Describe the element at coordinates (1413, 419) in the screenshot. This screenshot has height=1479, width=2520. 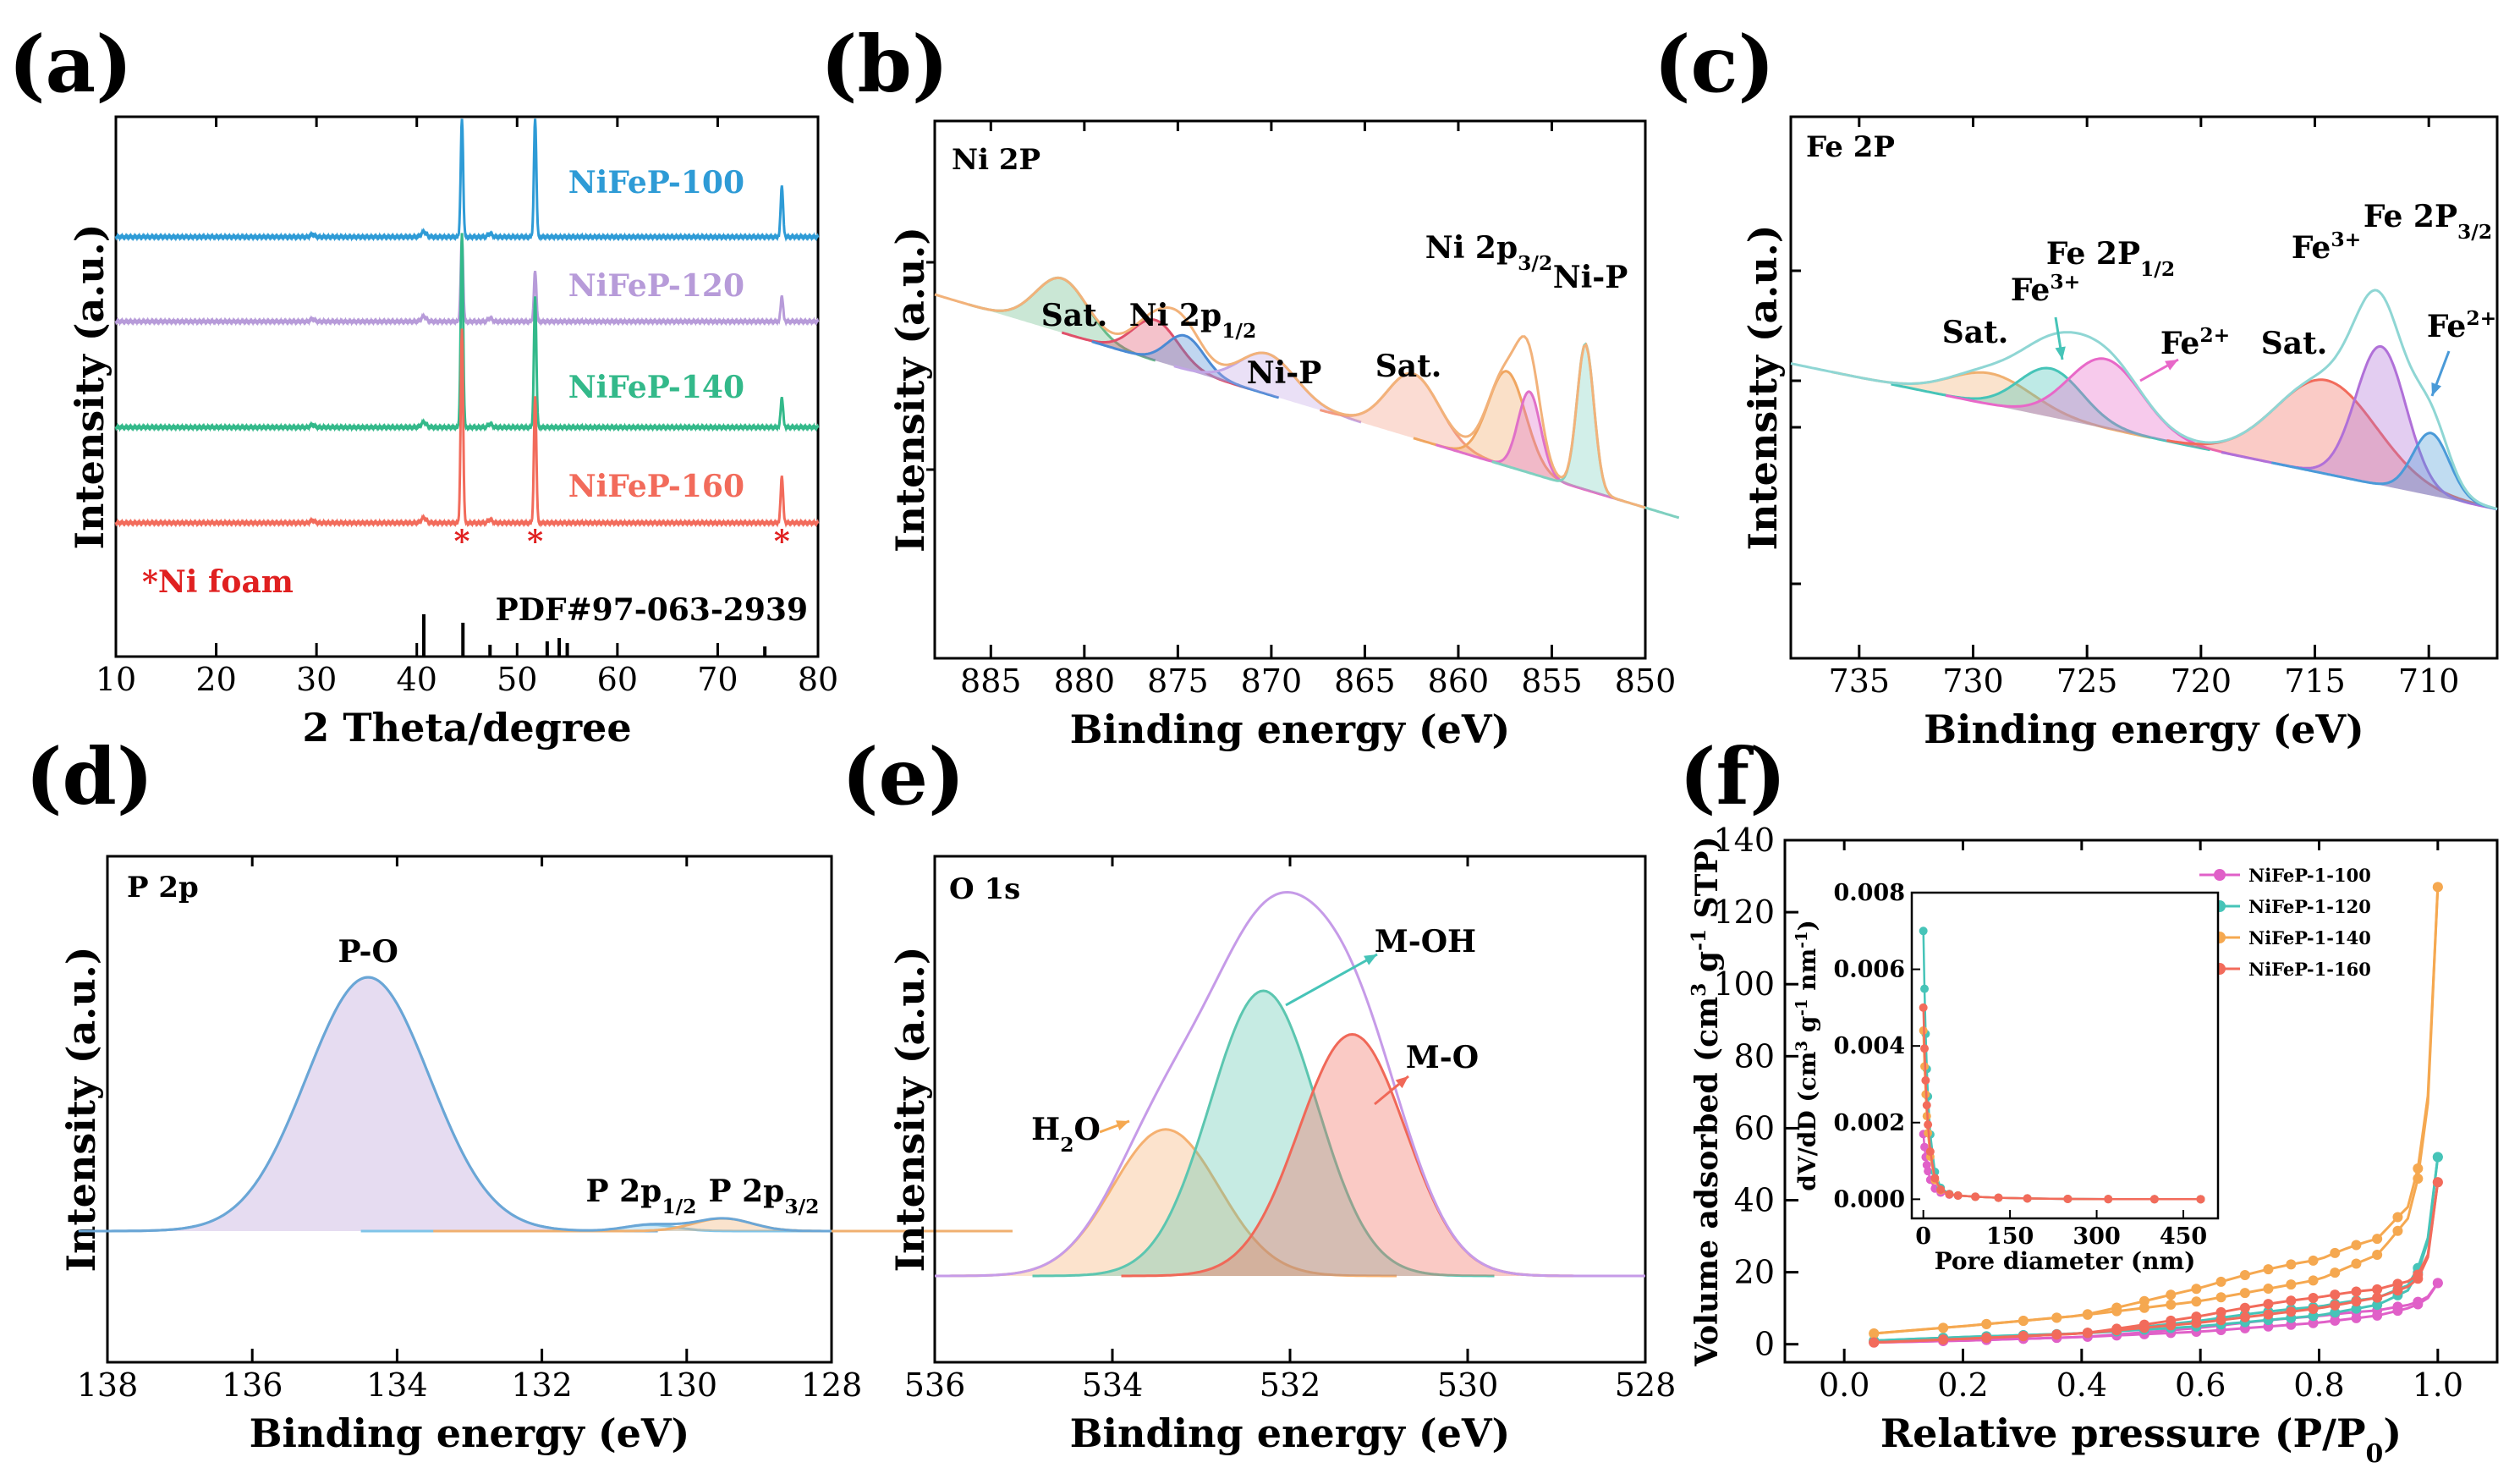
I see `ni2p-peak-4-area` at that location.